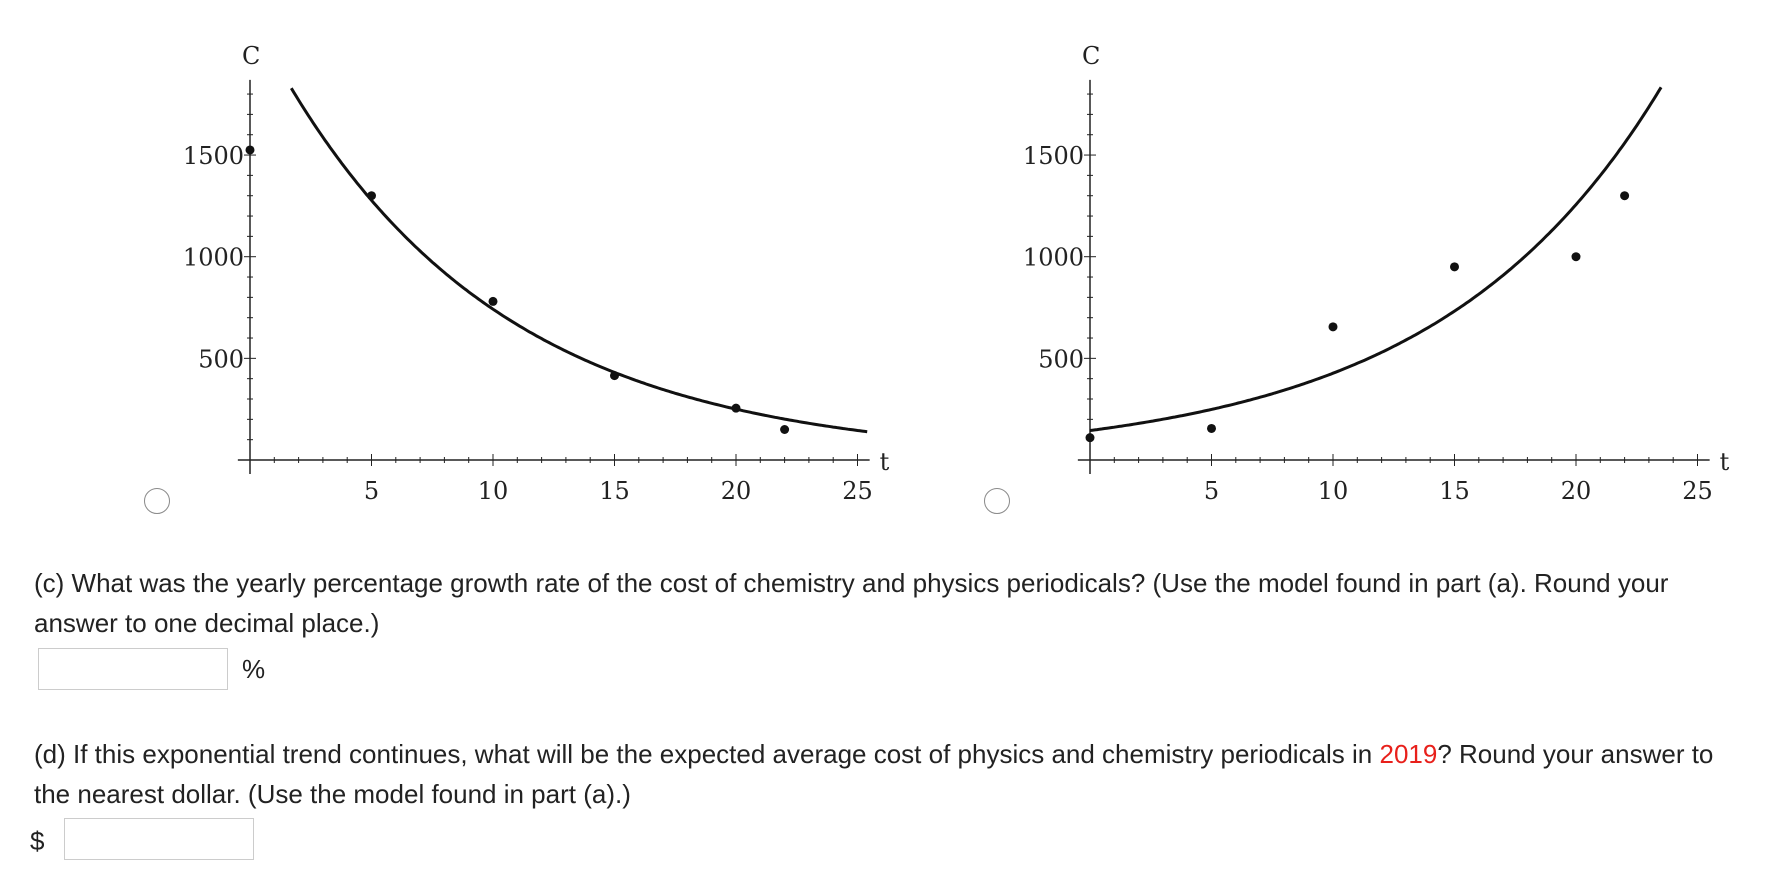  Describe the element at coordinates (159, 839) in the screenshot. I see `expected-cost-input` at that location.